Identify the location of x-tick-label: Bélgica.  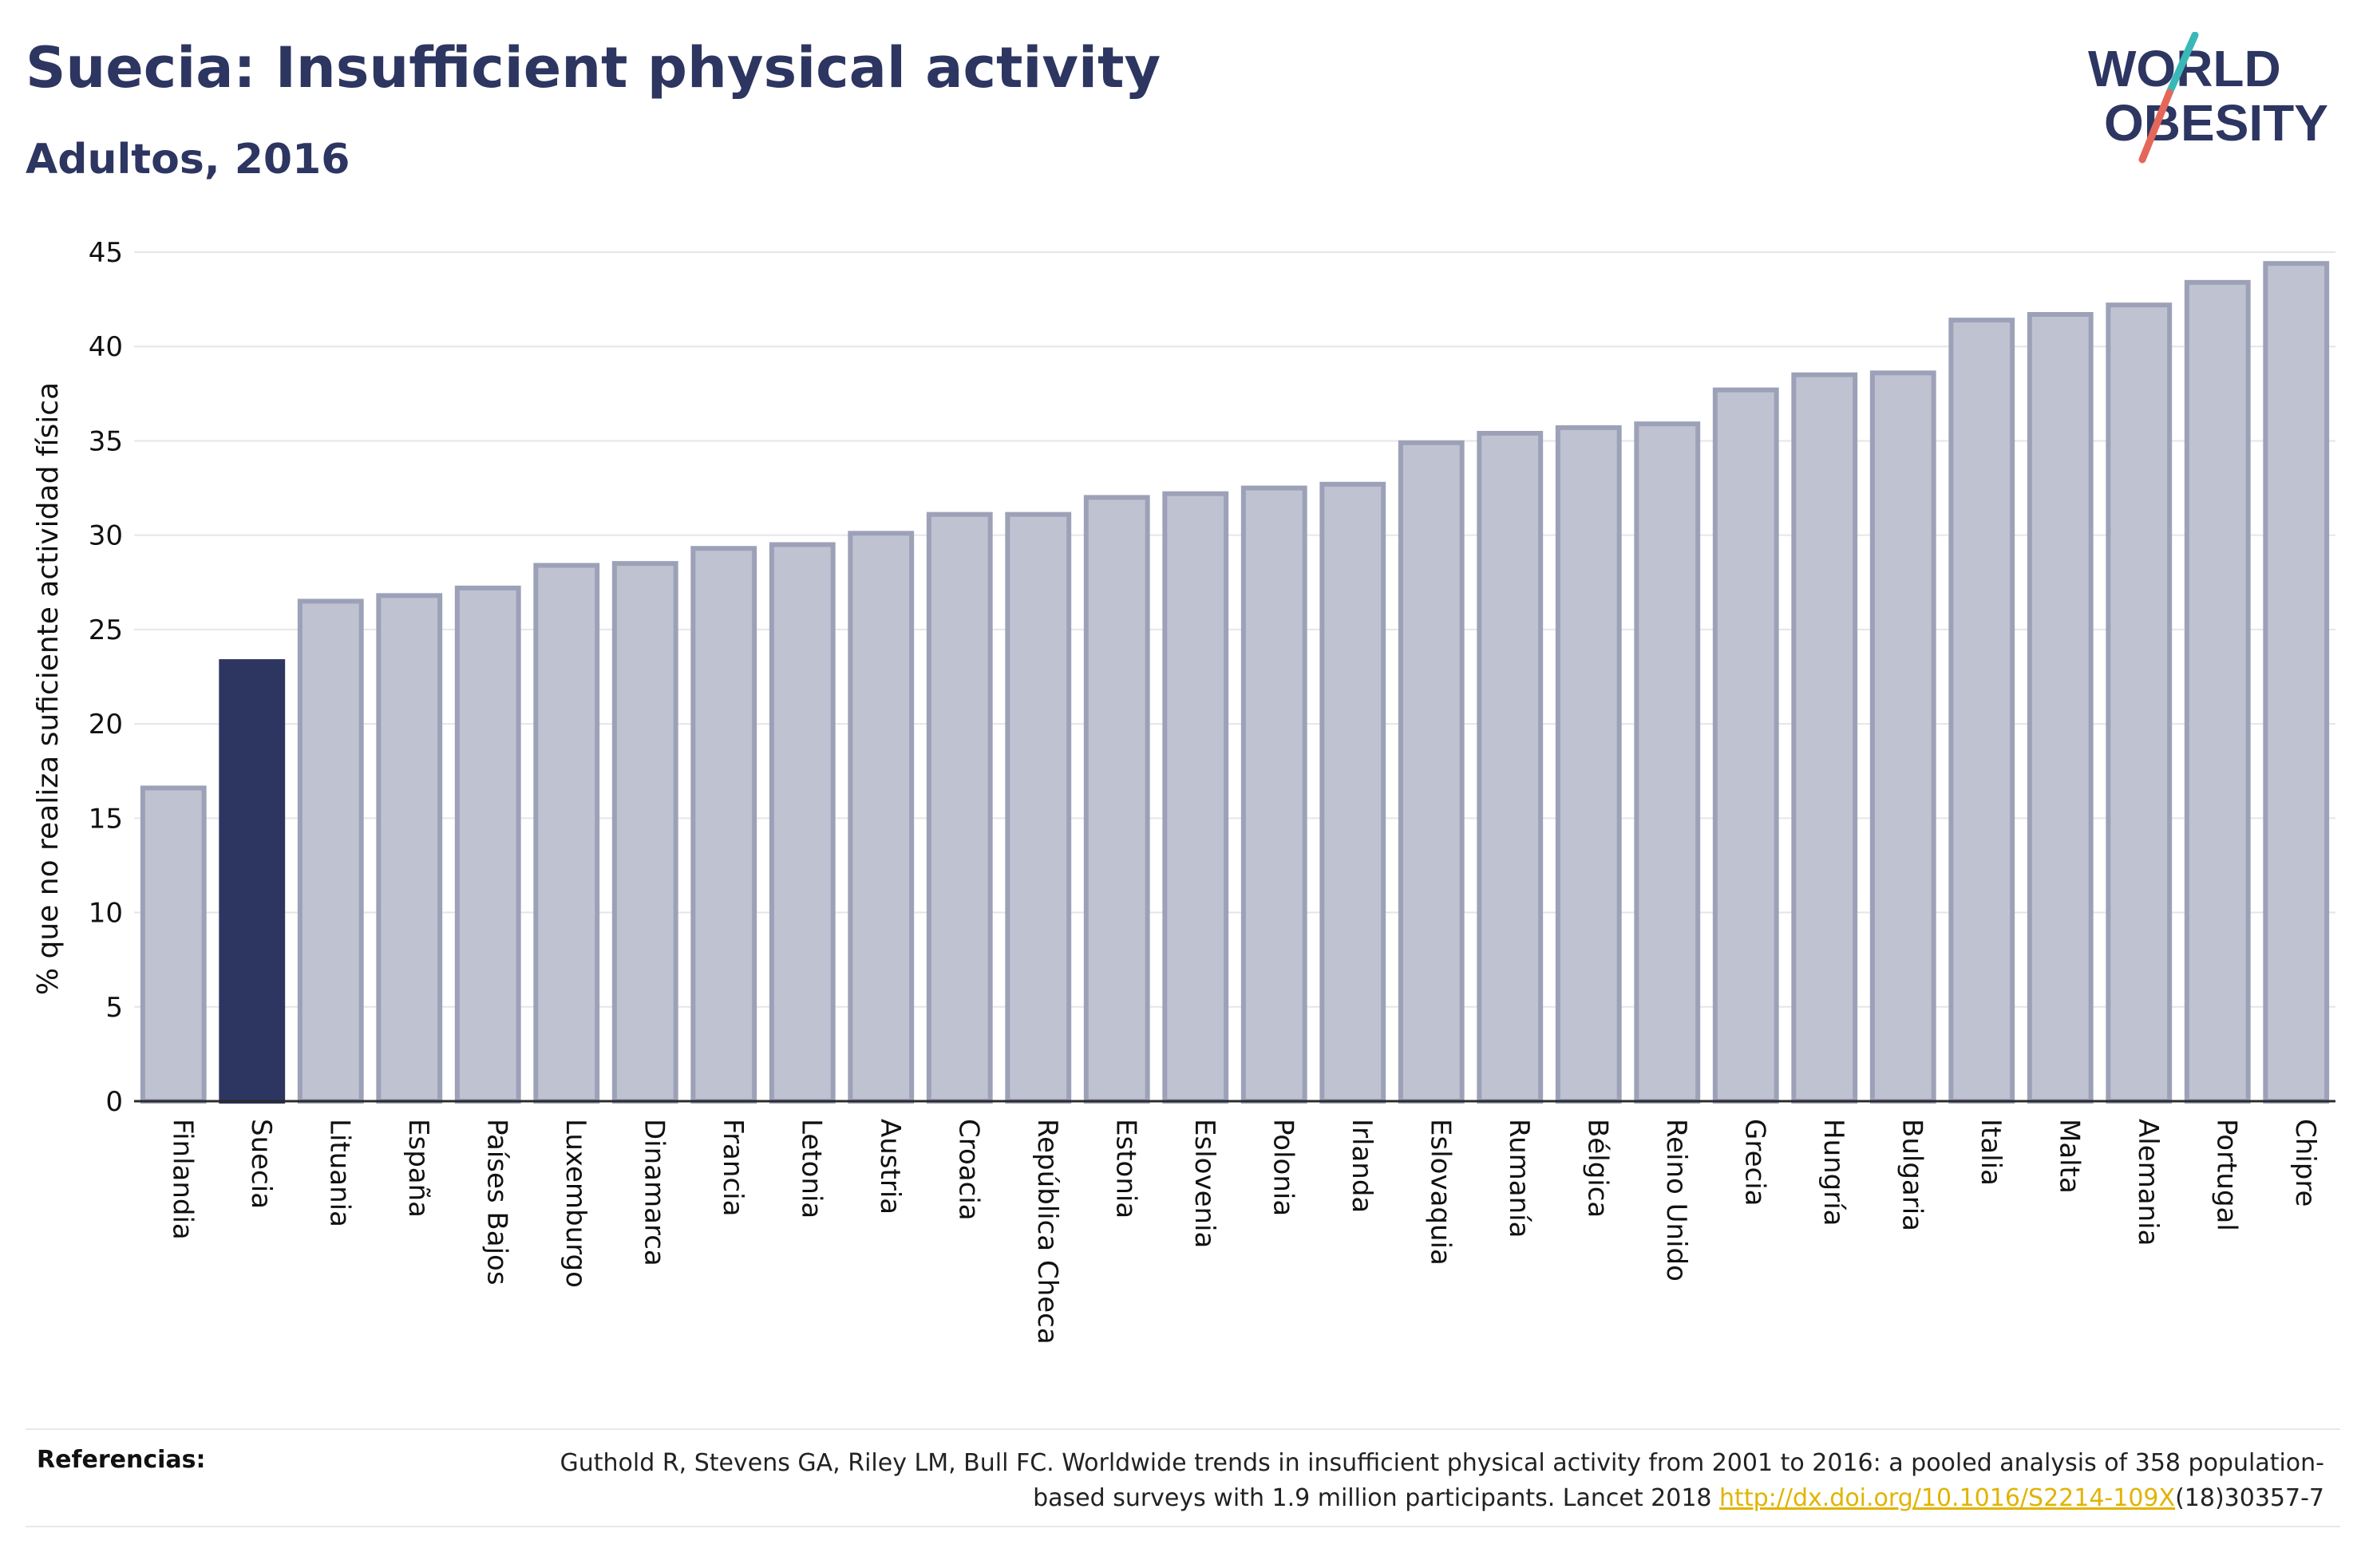
(1597, 1168).